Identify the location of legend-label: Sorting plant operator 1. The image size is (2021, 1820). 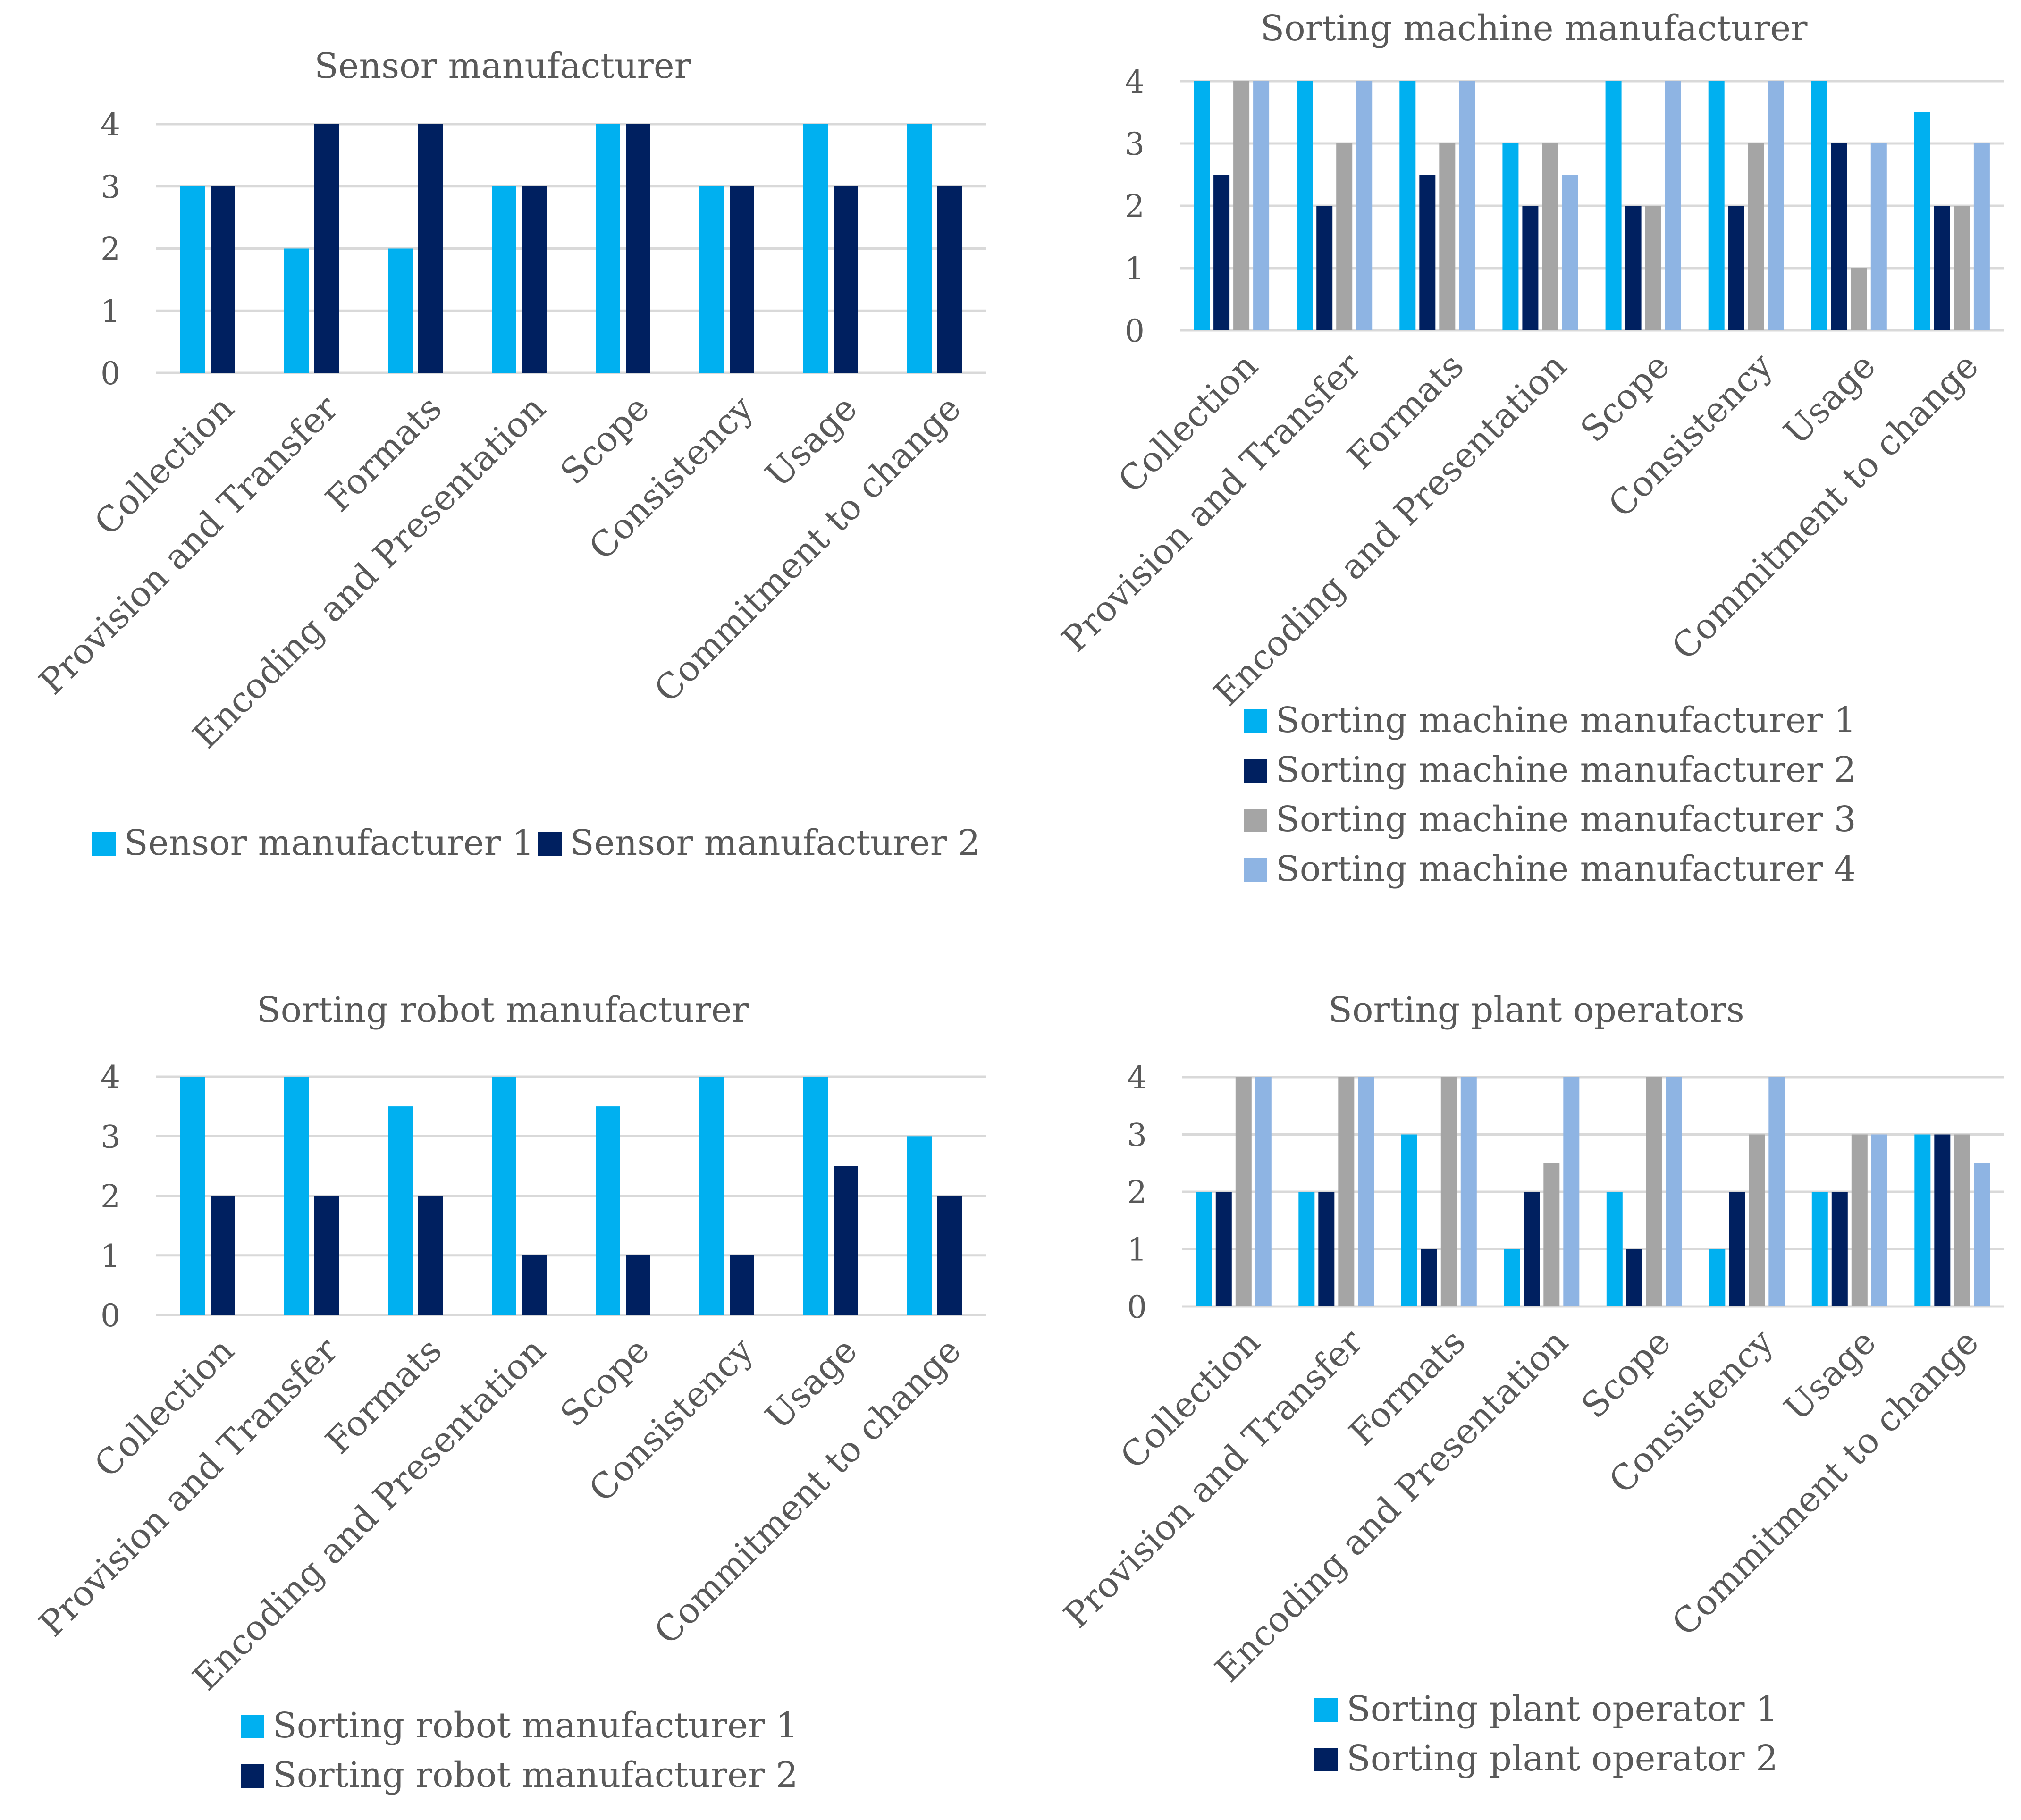
(1563, 1709).